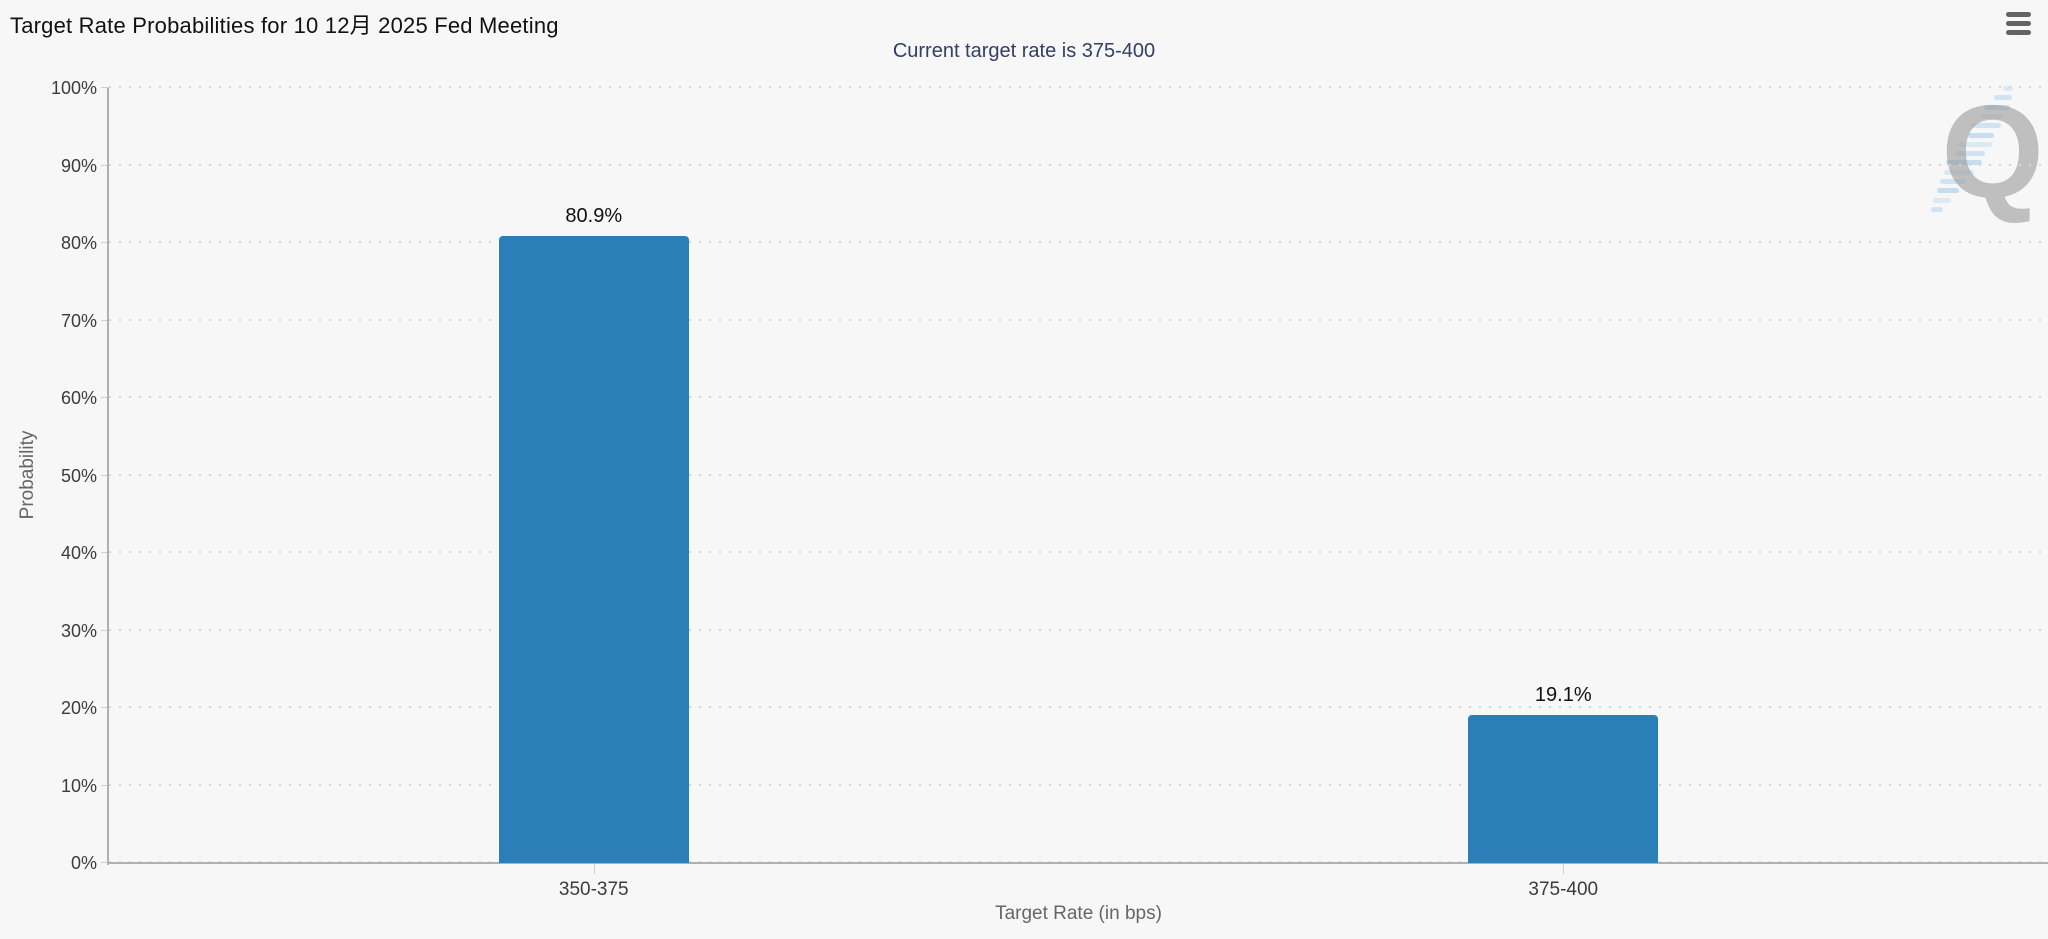 Image resolution: width=2048 pixels, height=939 pixels. I want to click on y-axis-label: 10%, so click(78, 785).